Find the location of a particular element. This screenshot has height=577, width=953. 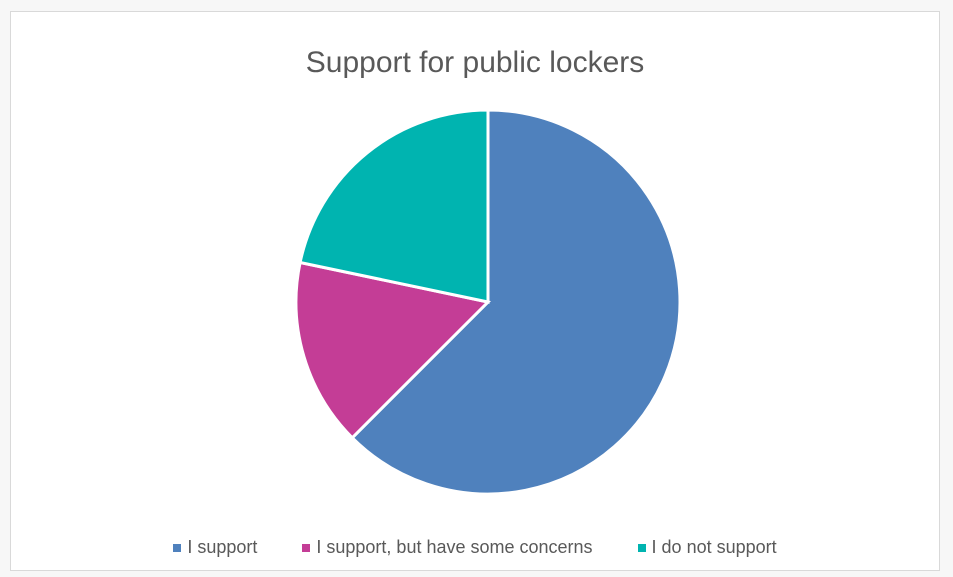

pie-slice-do-not-support is located at coordinates (394, 206).